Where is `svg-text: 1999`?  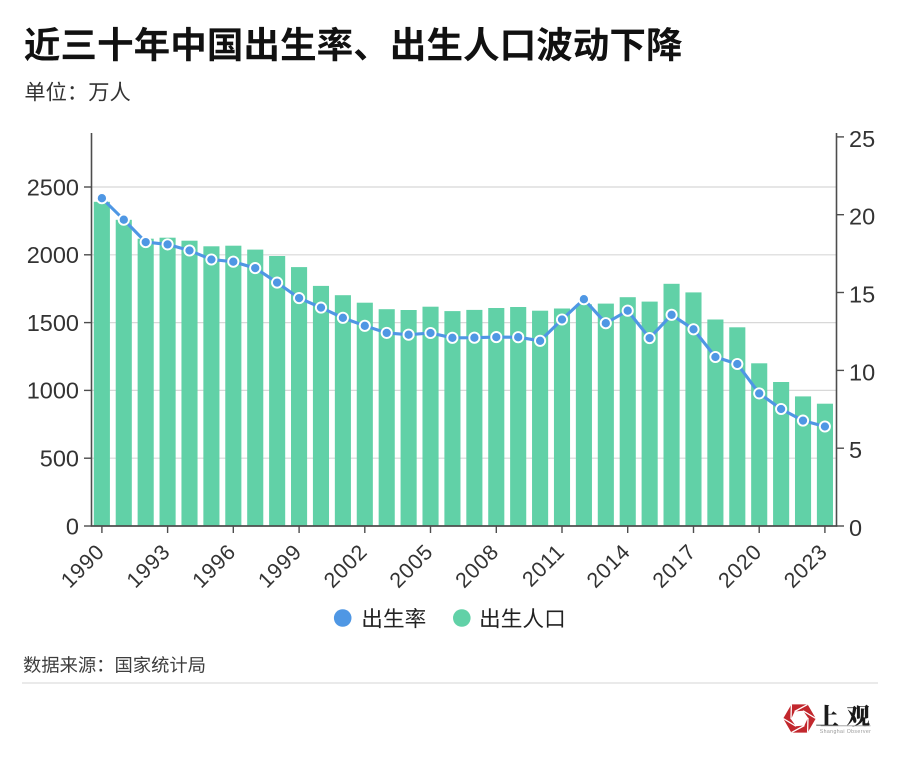 svg-text: 1999 is located at coordinates (279, 566).